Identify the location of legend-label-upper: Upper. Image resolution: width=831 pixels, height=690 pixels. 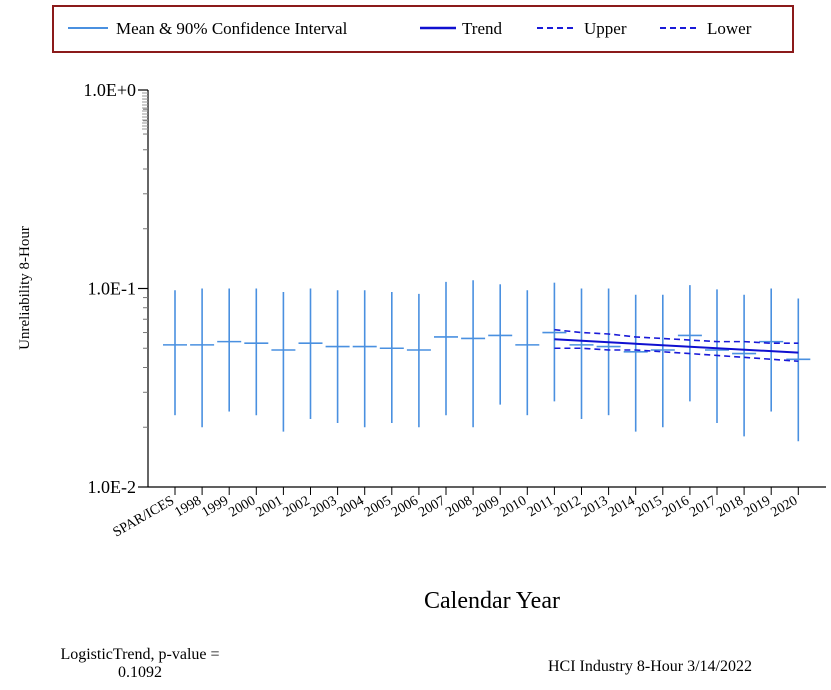
(605, 28).